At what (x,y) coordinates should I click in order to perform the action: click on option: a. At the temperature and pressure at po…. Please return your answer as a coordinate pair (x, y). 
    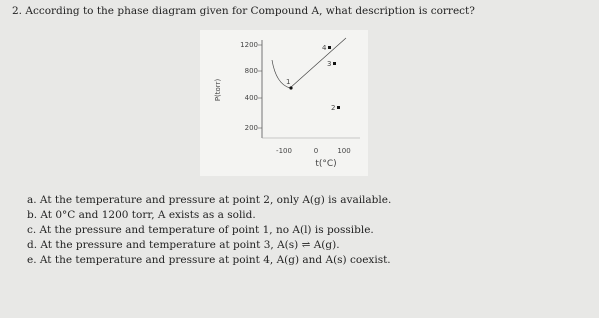
    Looking at the image, I should click on (209, 200).